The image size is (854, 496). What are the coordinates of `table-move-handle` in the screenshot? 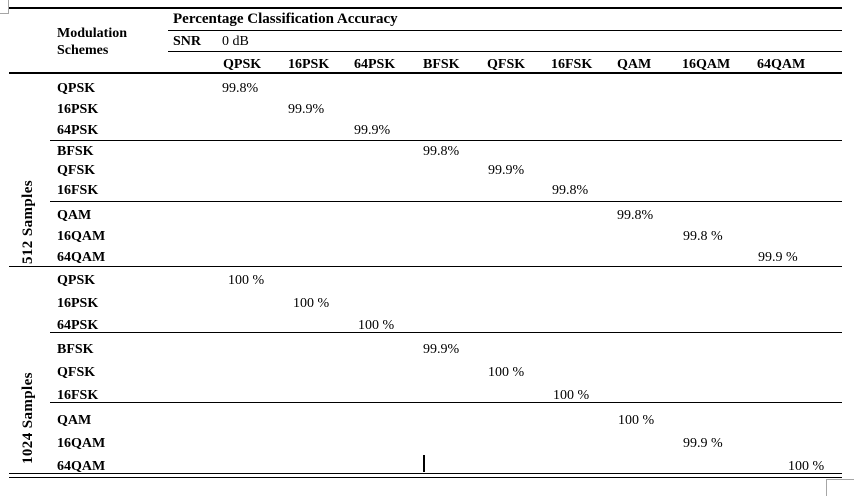 It's located at (4, 7).